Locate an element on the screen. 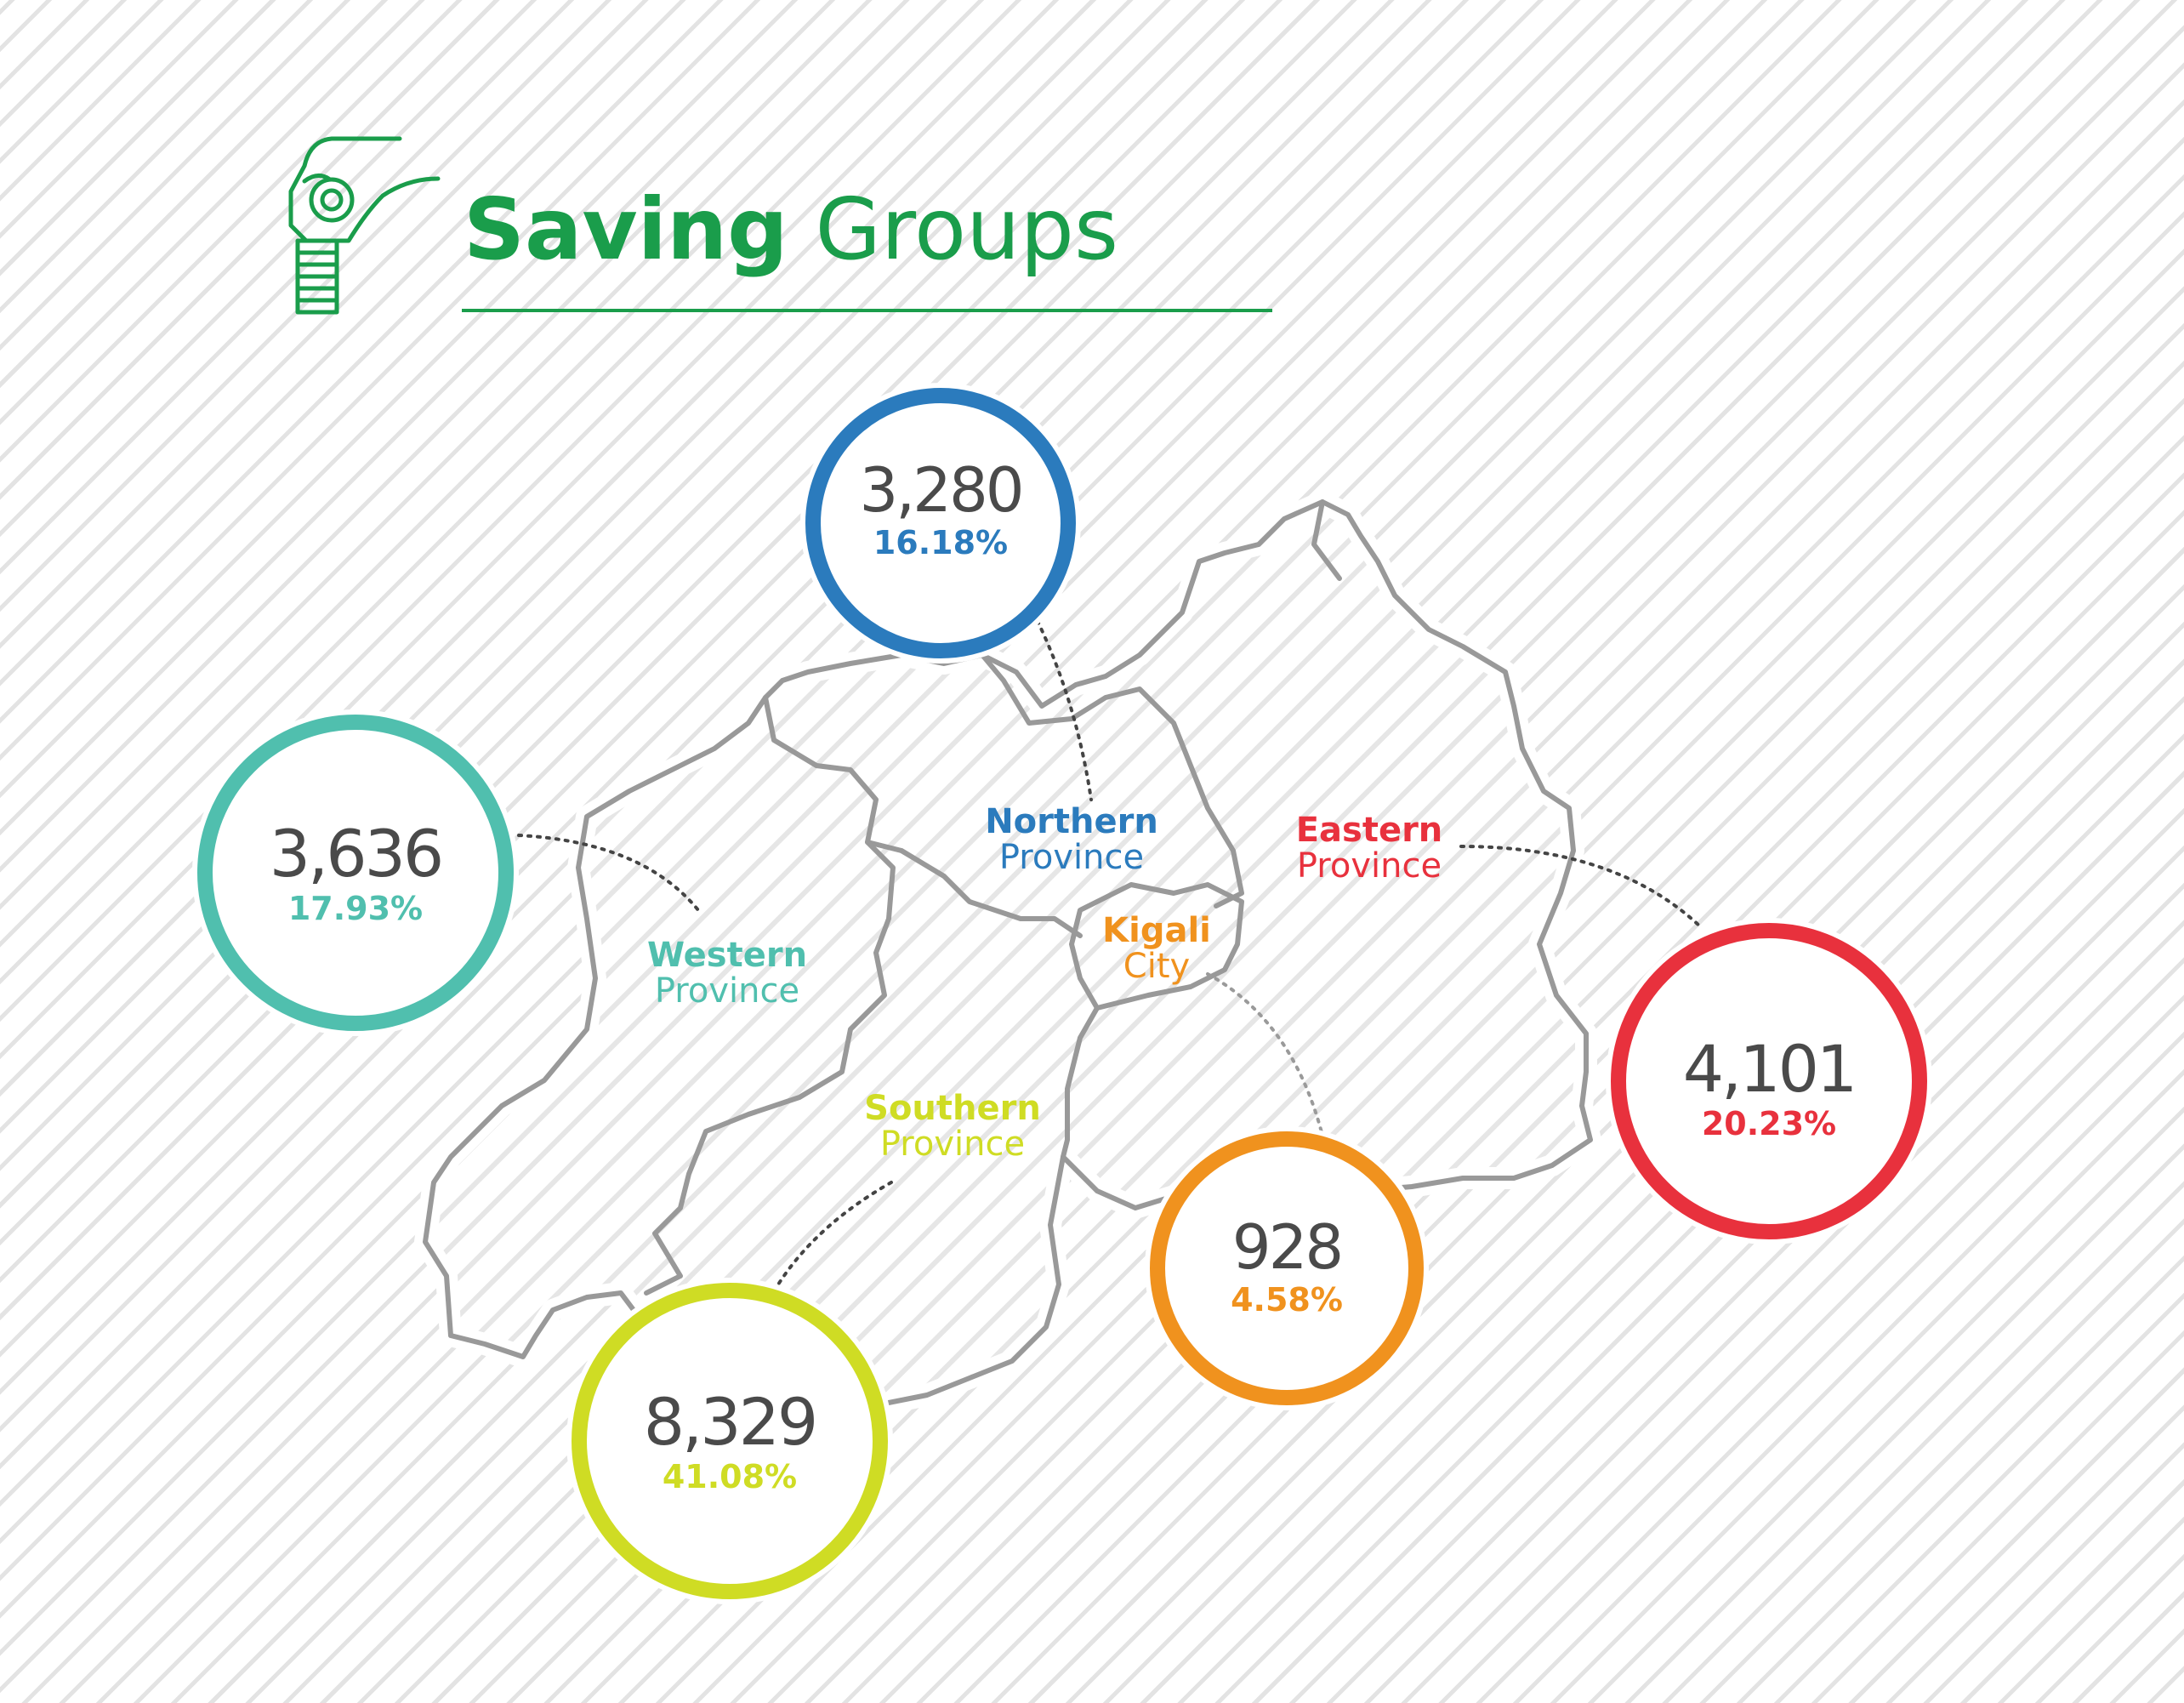 This screenshot has height=1703, width=2184. province-borders is located at coordinates (993, 897).